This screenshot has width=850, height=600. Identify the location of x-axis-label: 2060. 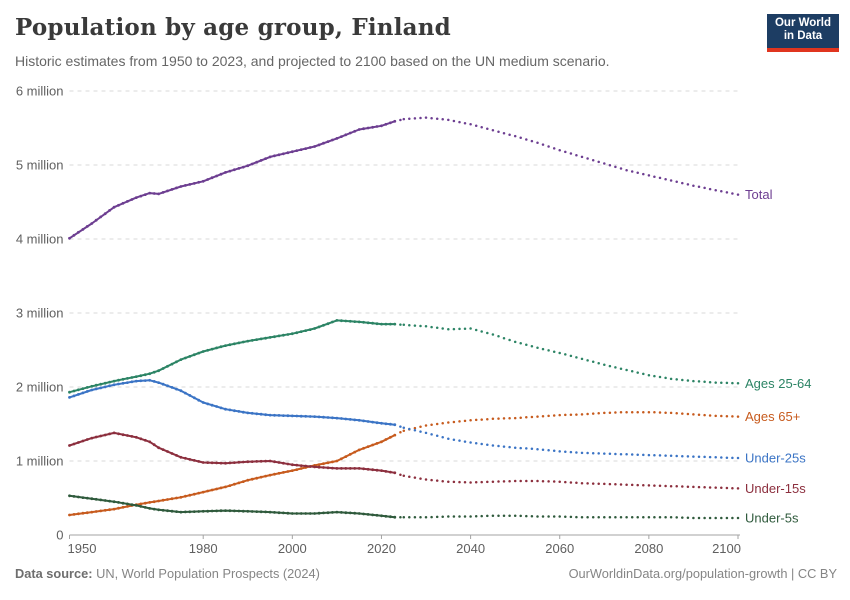
(559, 548).